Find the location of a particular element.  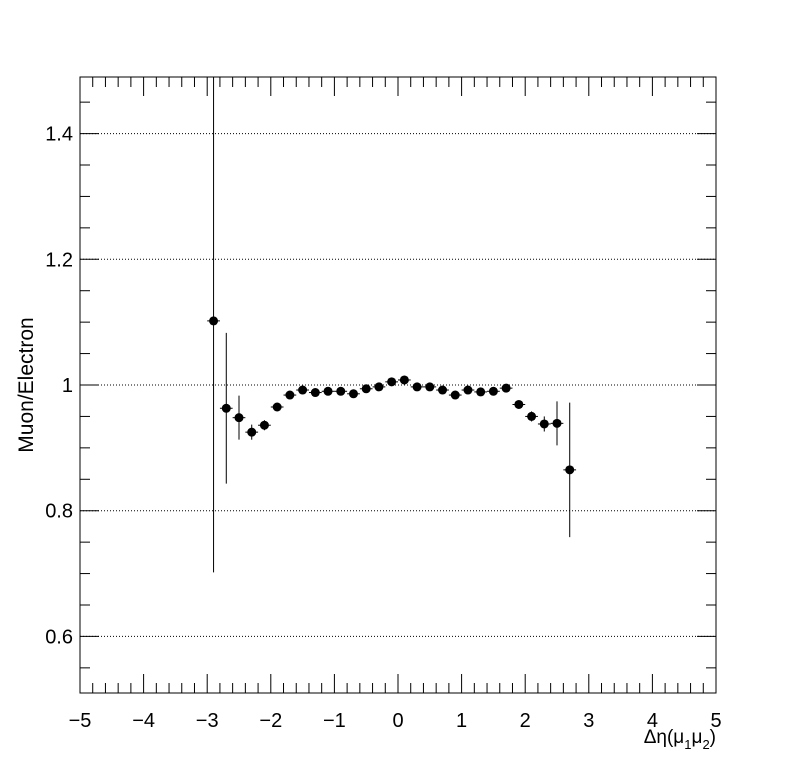

x-tick-label: −4 is located at coordinates (143, 721).